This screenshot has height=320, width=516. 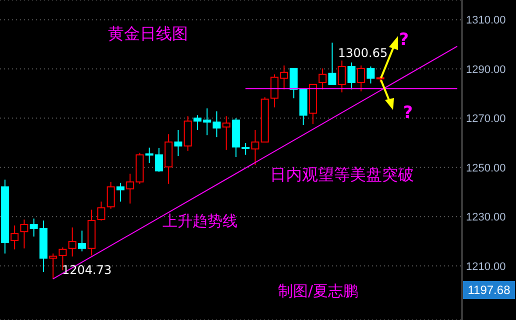 I want to click on y-tick-label: 1210.00, so click(x=486, y=266).